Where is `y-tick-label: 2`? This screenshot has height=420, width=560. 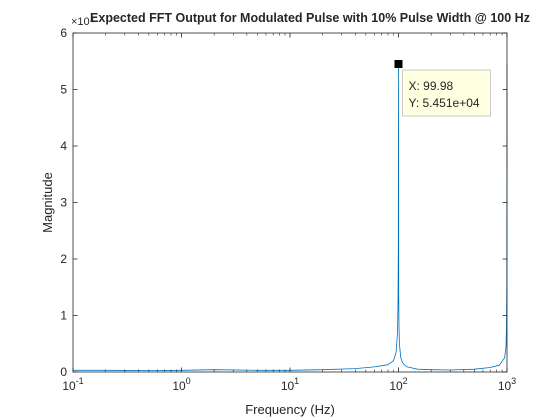 y-tick-label: 2 is located at coordinates (63, 259).